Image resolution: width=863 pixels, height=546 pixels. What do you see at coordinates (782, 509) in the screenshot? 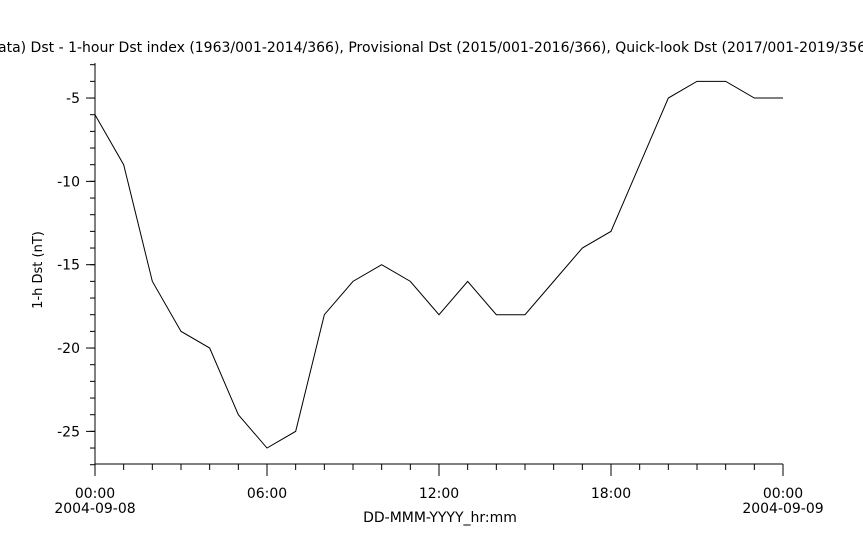
I see `x-tick-date: 2004-09-09` at bounding box center [782, 509].